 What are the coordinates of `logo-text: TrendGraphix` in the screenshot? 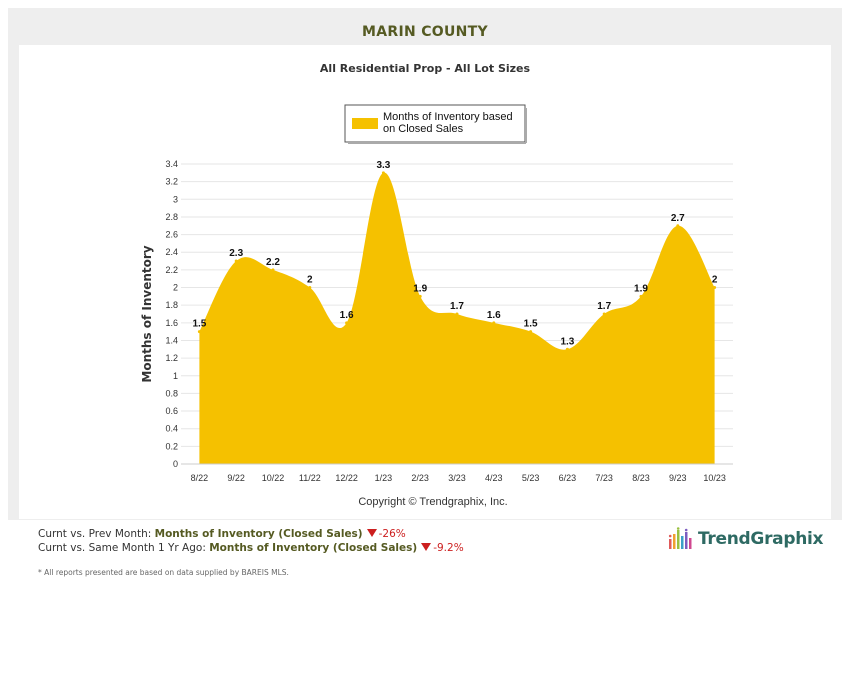 It's located at (761, 539).